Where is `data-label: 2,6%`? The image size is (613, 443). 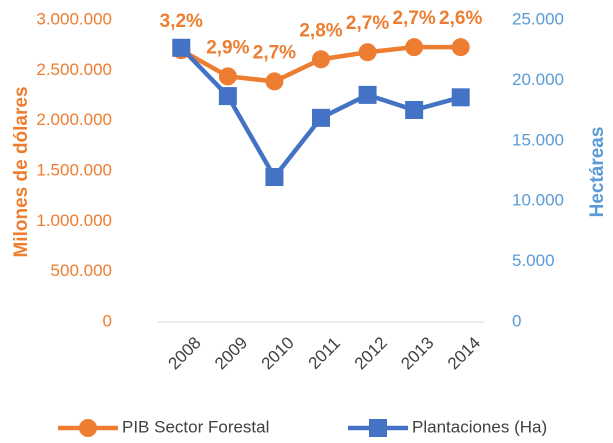 data-label: 2,6% is located at coordinates (460, 18).